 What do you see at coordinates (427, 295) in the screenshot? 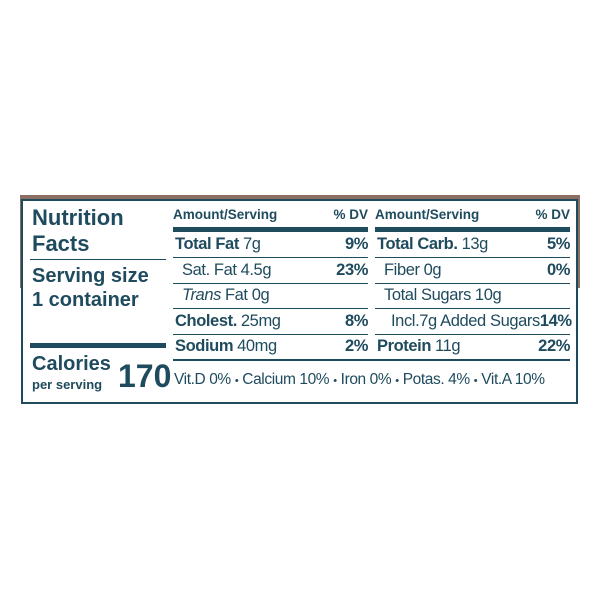
I see `nutrient-label: Total Sugars` at bounding box center [427, 295].